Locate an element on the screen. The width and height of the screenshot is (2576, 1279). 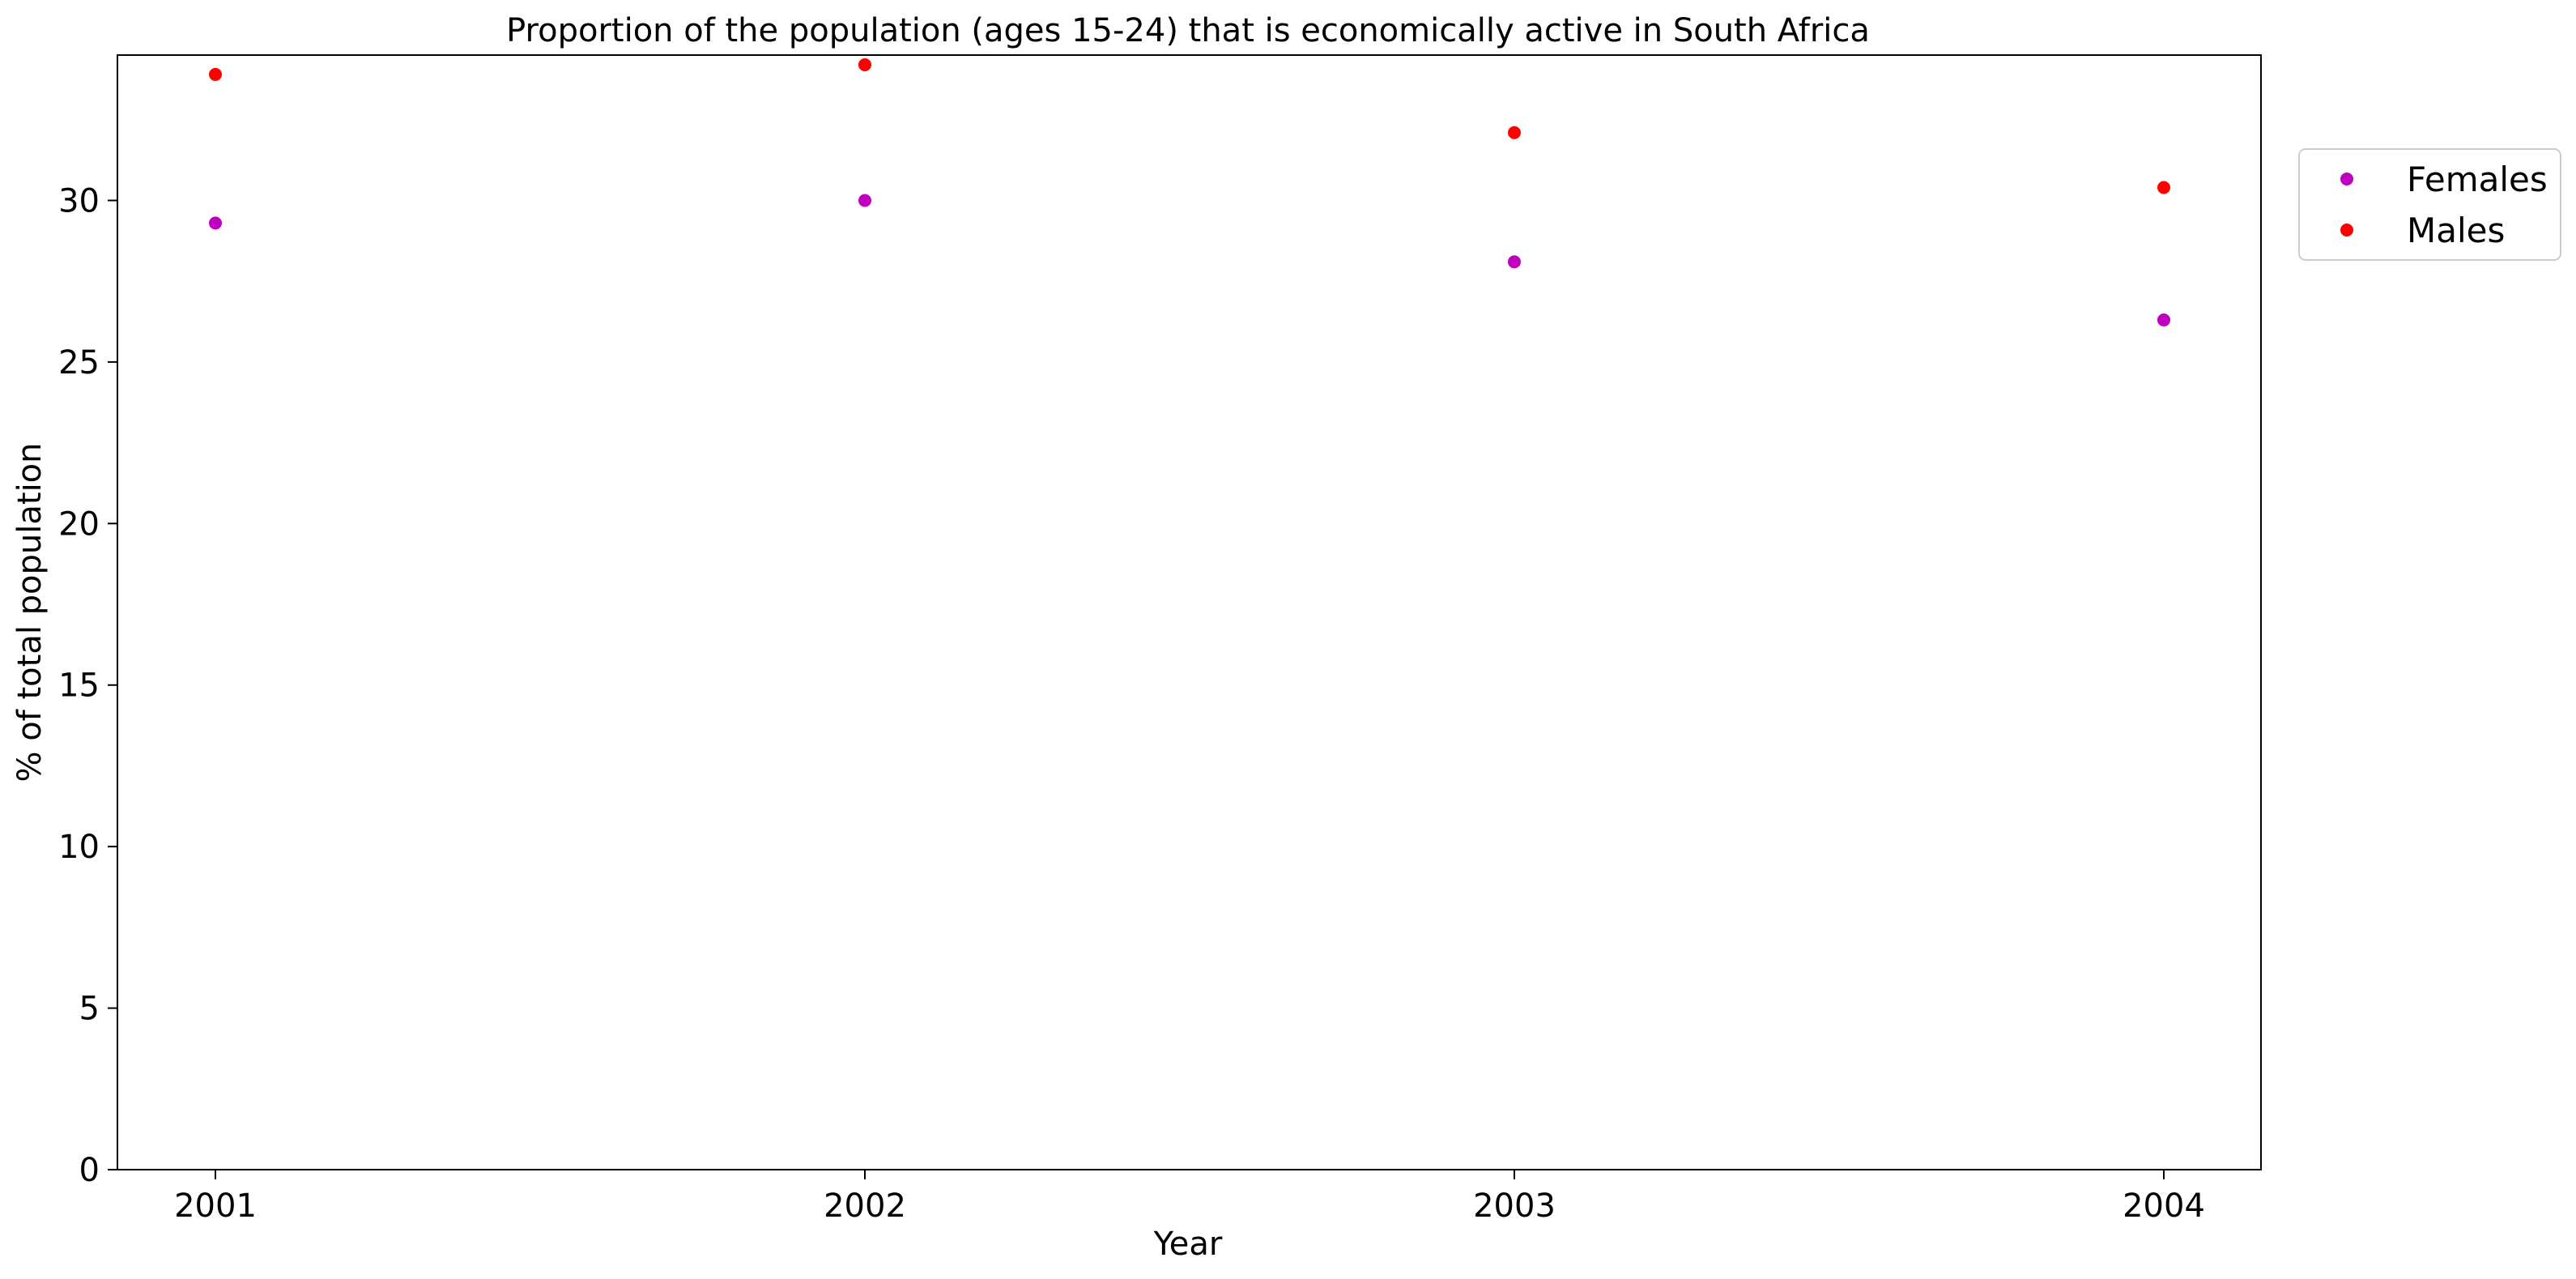
y-tick-label: 20 is located at coordinates (79, 524).